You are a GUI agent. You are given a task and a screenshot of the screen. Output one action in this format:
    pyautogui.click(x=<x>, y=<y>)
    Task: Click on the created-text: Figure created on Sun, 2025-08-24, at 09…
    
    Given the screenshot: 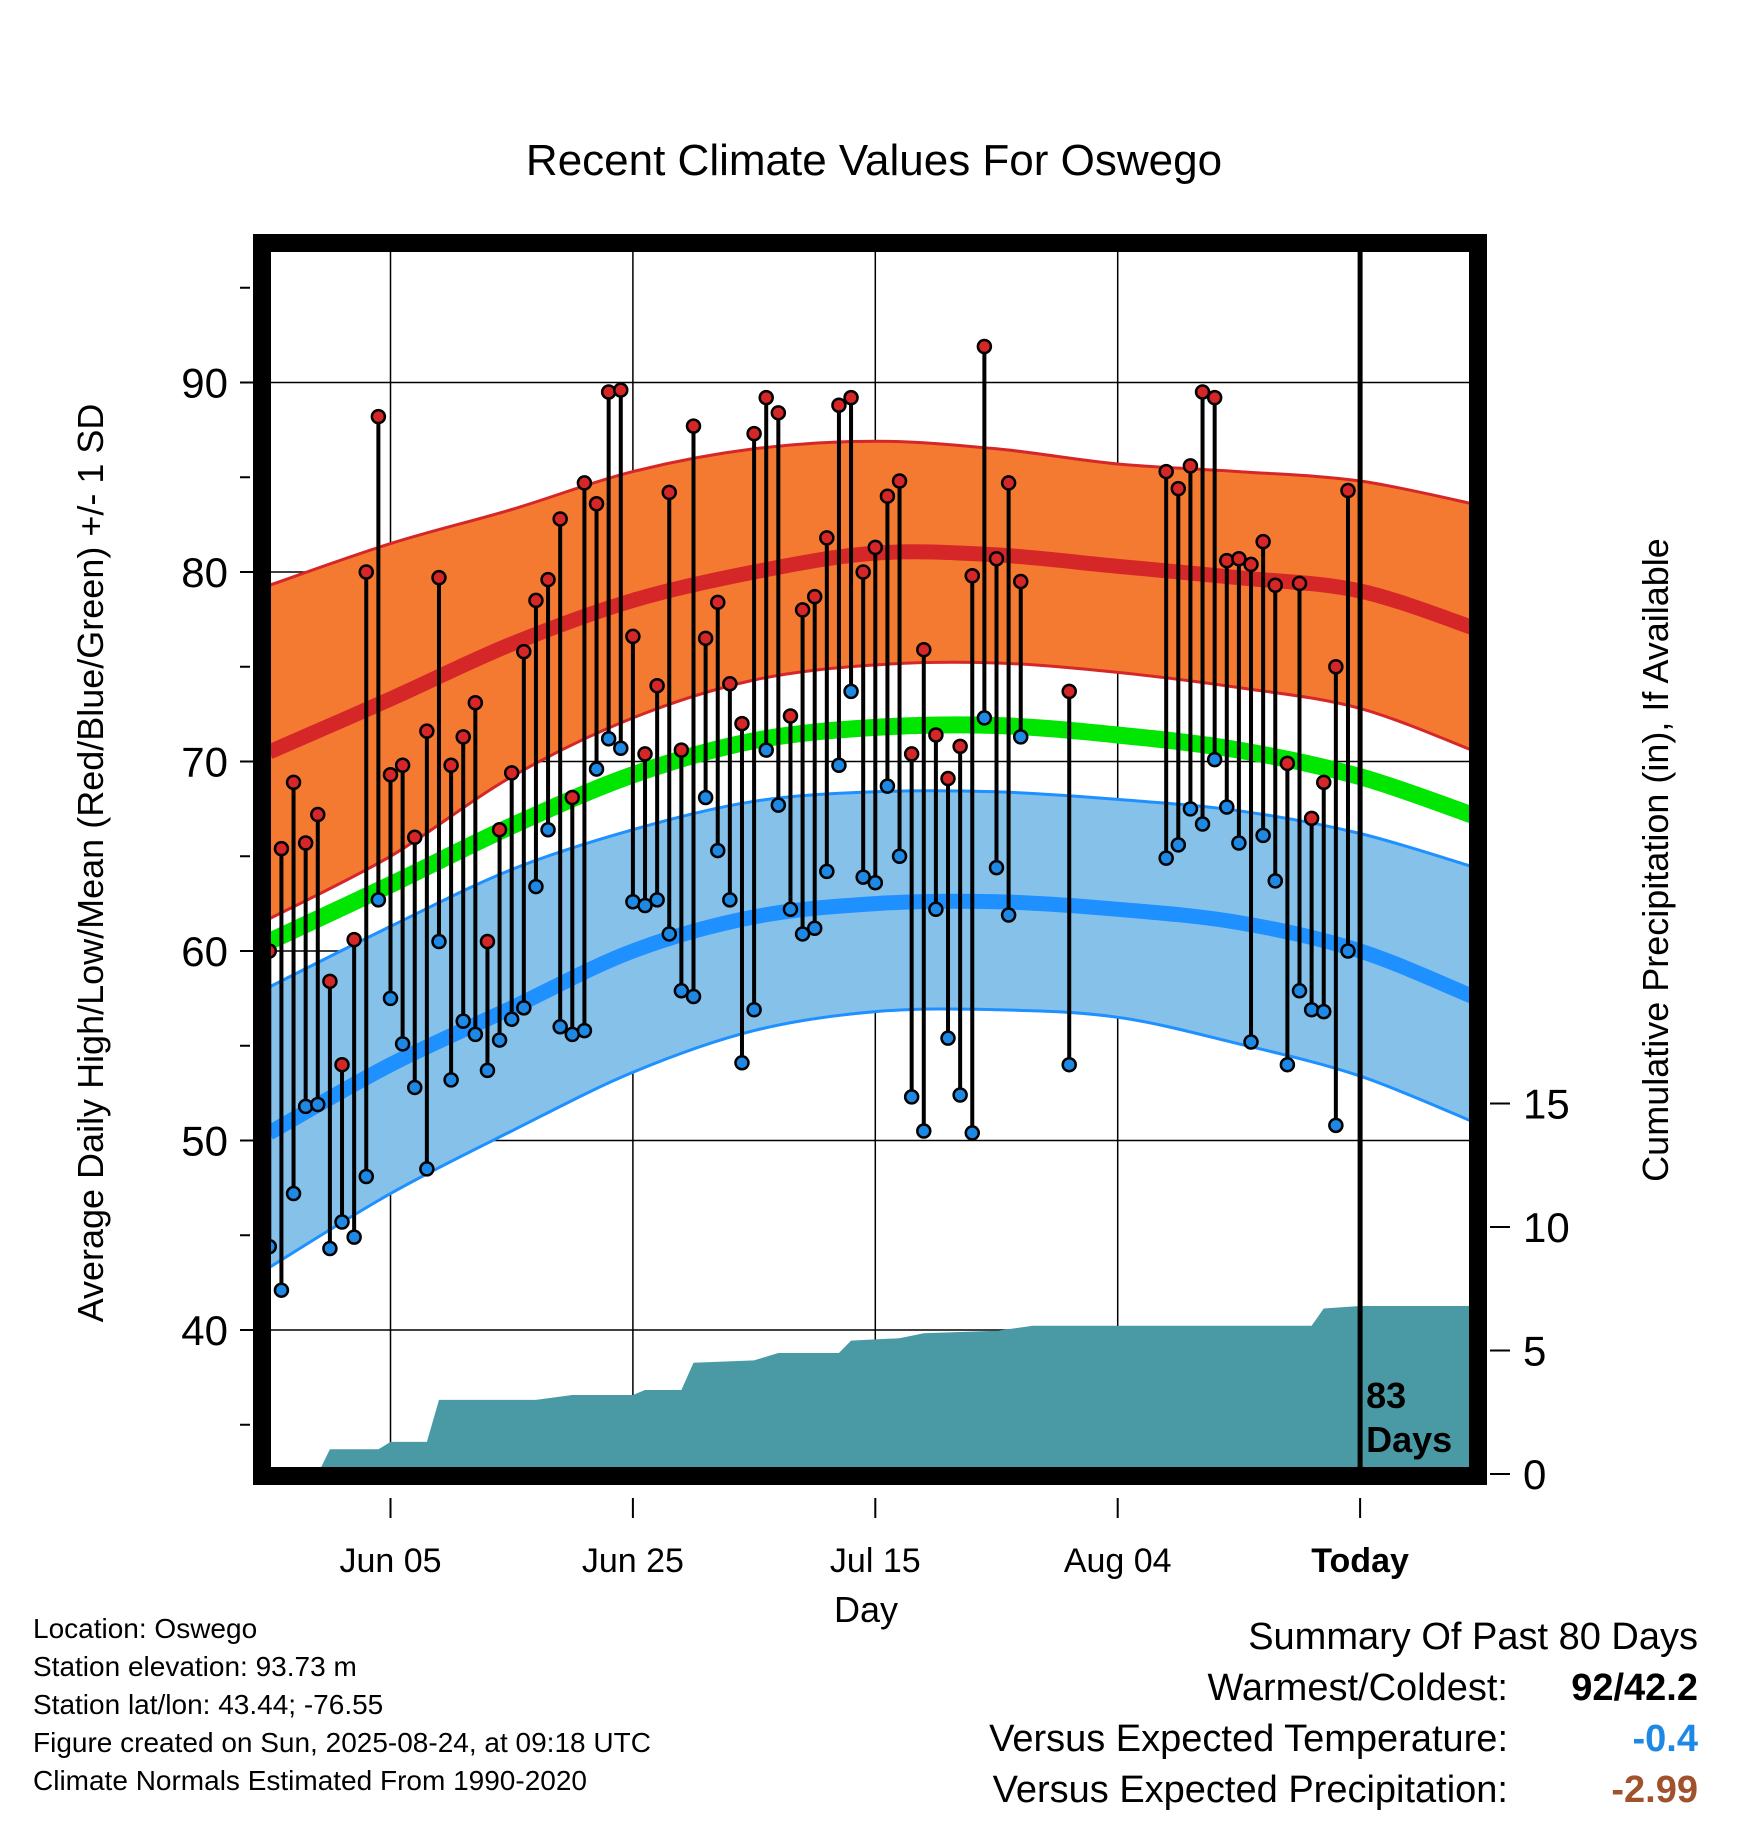 What is the action you would take?
    pyautogui.click(x=342, y=1742)
    